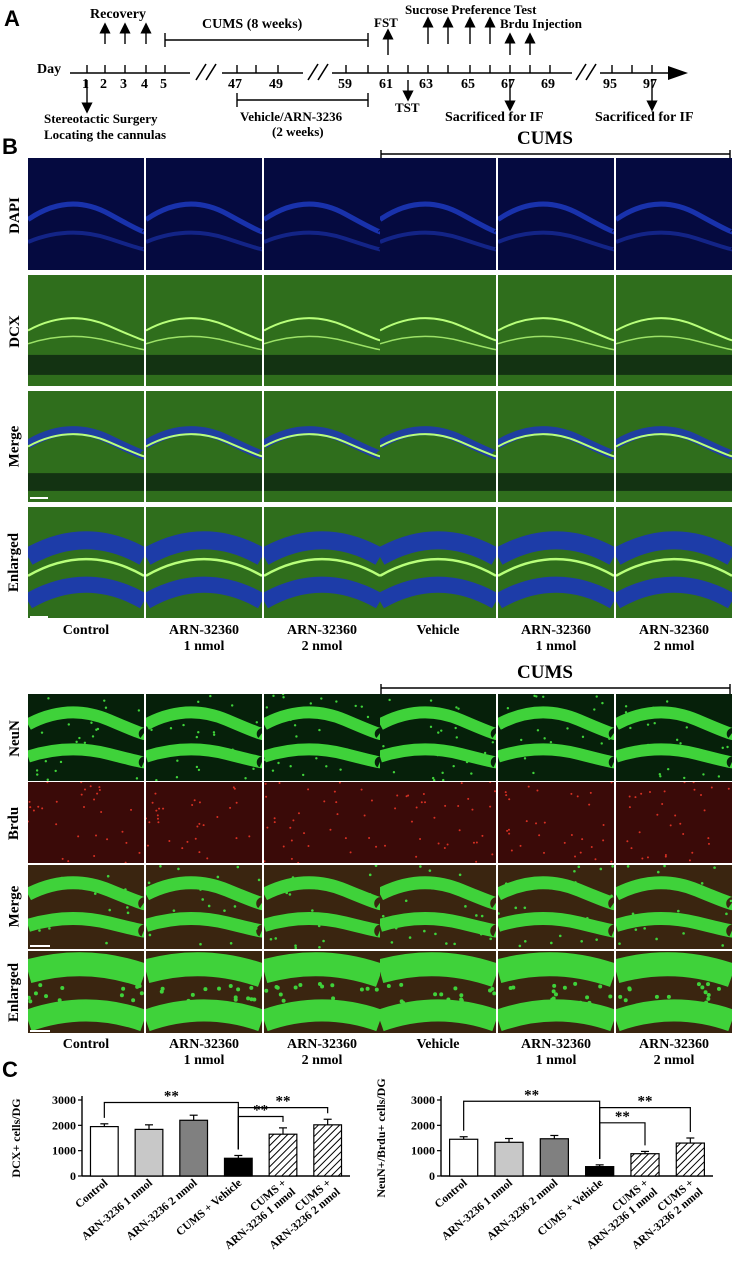  Describe the element at coordinates (302, 100) in the screenshot. I see `vehicle-bracket` at that location.